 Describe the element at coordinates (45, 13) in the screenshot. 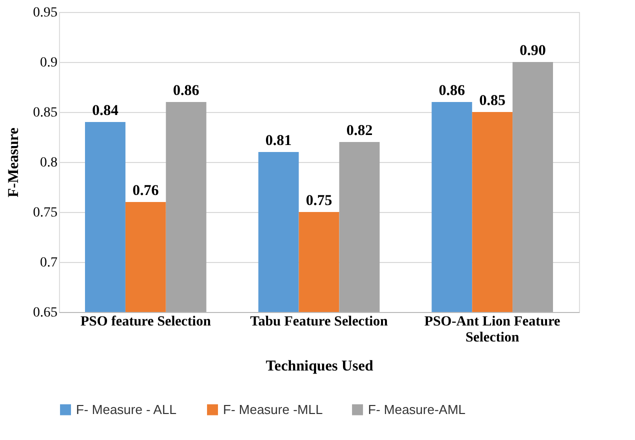

I see `y-tick-label: 0.95` at that location.